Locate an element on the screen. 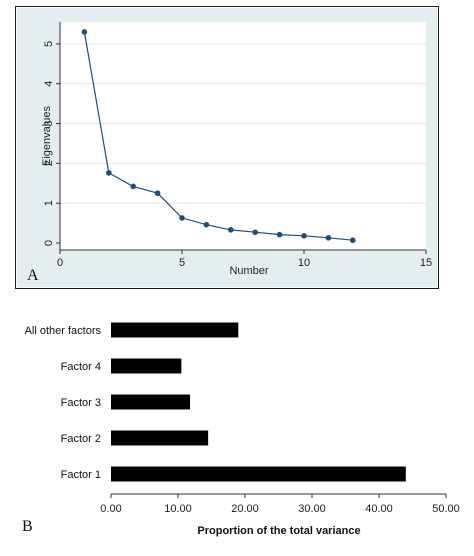 The width and height of the screenshot is (474, 556). chart-a-x-axis-title: Number is located at coordinates (248, 271).